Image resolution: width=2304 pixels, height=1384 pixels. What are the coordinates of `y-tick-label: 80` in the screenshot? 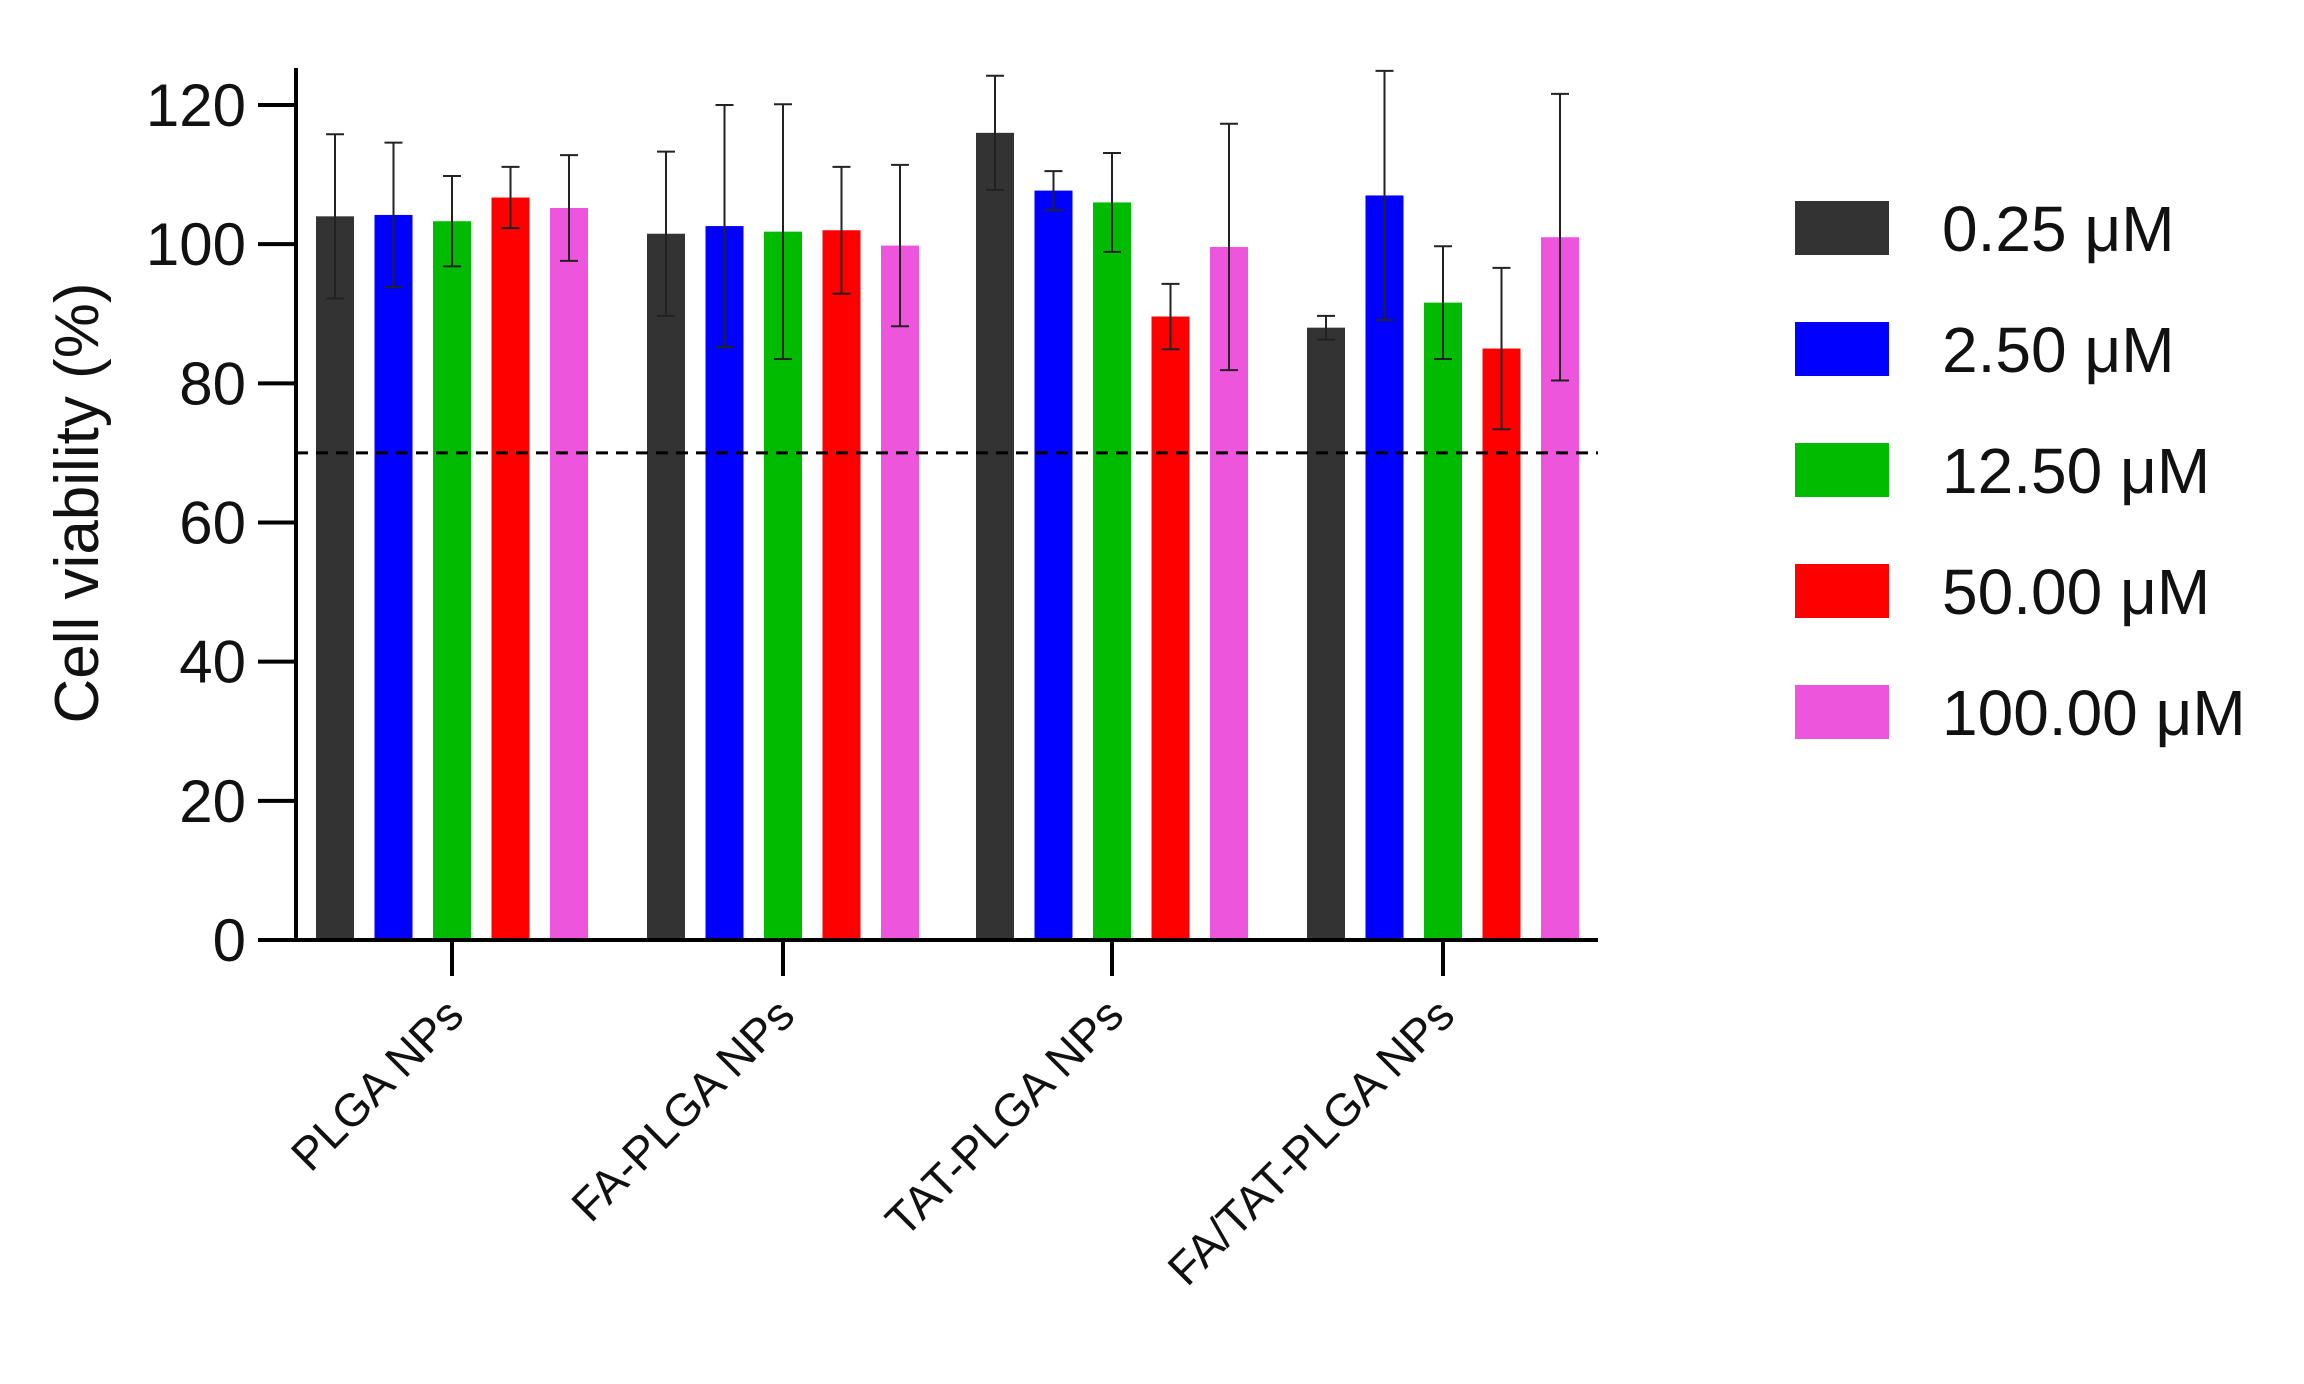 It's located at (212, 383).